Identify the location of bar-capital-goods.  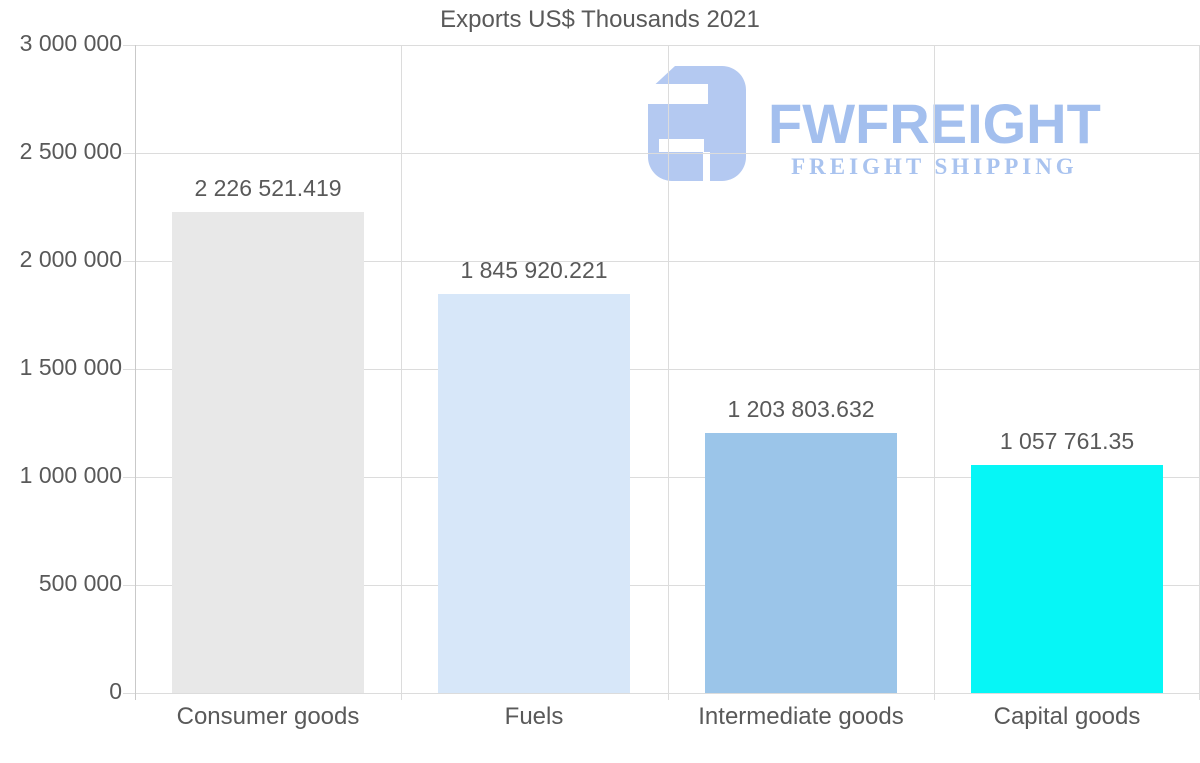
(1067, 579).